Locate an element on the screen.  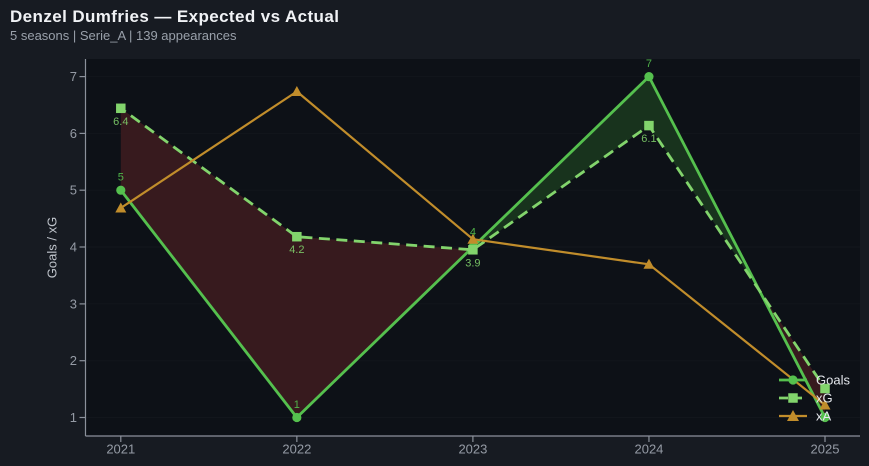
svg-text: Goals / xG is located at coordinates (52, 247).